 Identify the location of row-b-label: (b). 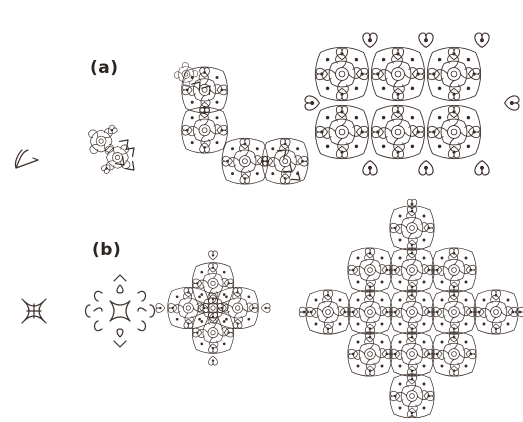
(107, 250).